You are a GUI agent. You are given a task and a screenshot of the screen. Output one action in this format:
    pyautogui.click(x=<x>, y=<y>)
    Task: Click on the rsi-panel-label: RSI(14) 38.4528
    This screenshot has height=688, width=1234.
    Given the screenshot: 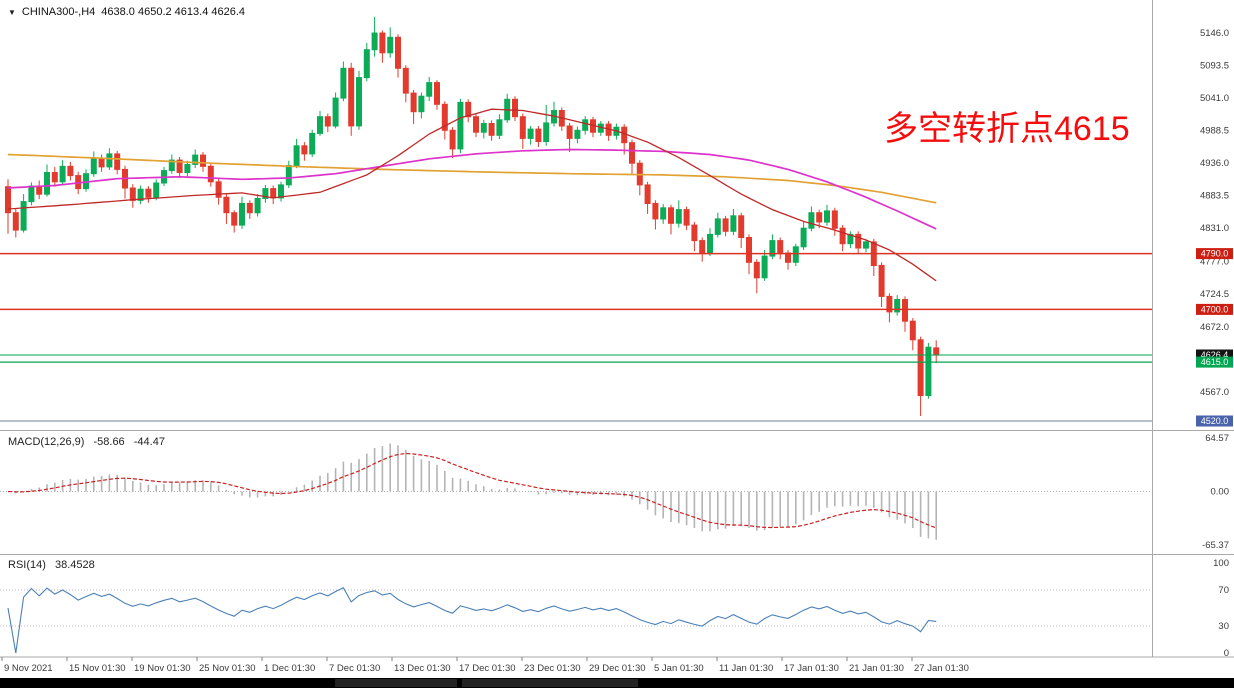 What is the action you would take?
    pyautogui.click(x=54, y=565)
    